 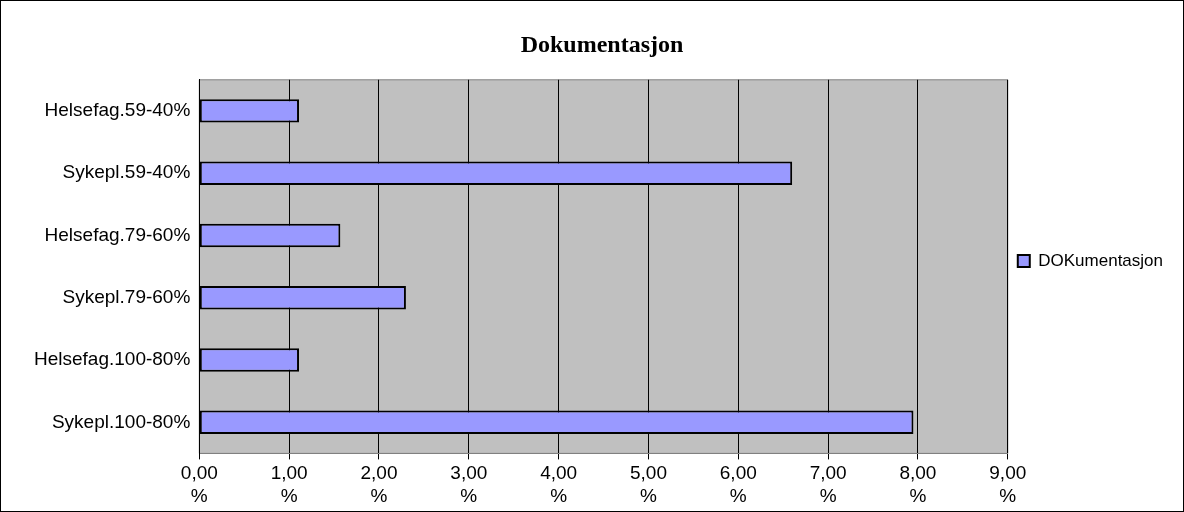 What do you see at coordinates (379, 484) in the screenshot?
I see `x-tick-label: 2,00 %` at bounding box center [379, 484].